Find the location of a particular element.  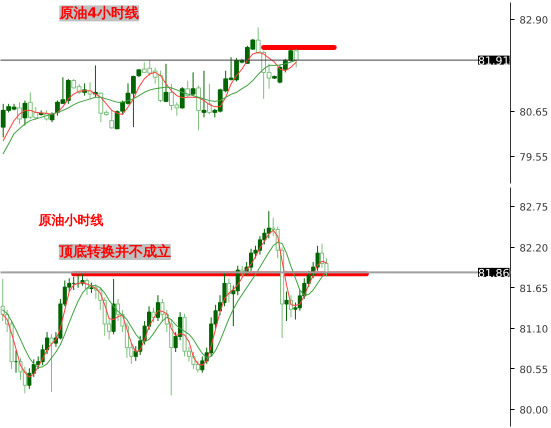

chart-title: 原油4小时线 is located at coordinates (99, 13).